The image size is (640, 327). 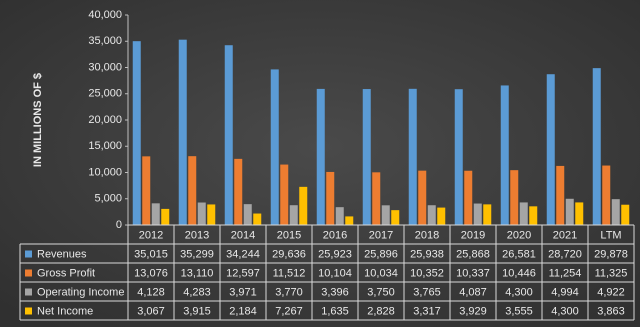 I want to click on table-cell: 3,555, so click(x=519, y=311).